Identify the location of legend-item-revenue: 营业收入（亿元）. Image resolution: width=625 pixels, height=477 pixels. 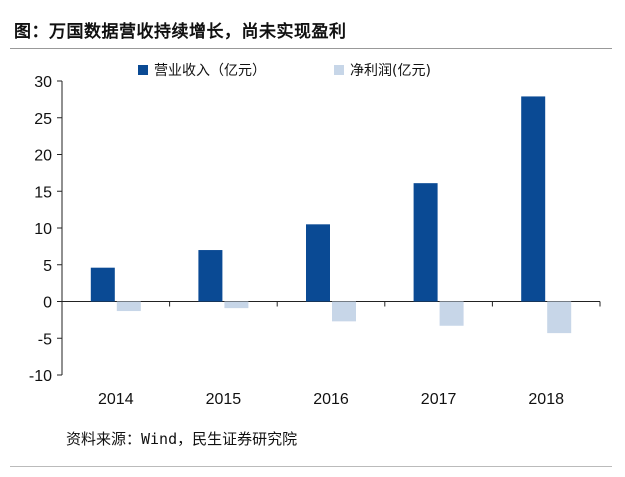
(202, 70).